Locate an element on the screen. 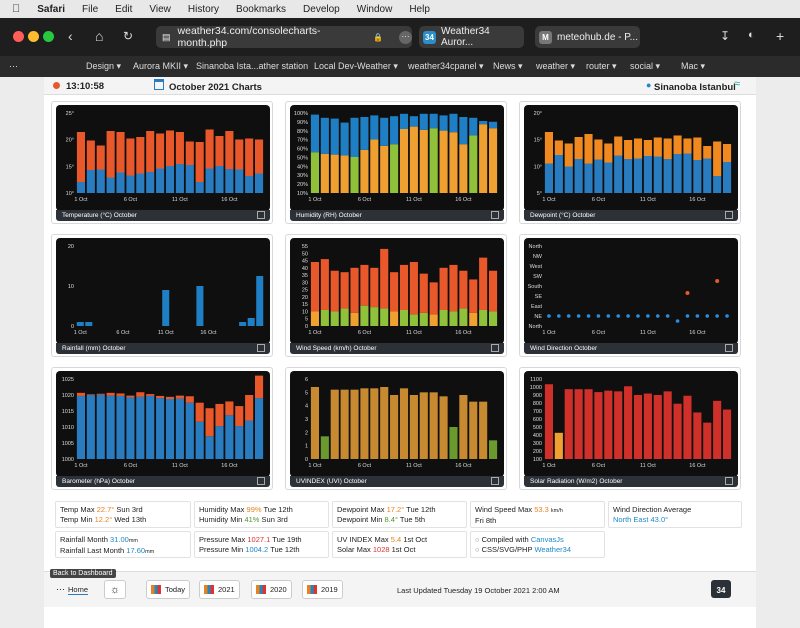 The height and width of the screenshot is (628, 800). bookmark-aurora: Aurora MKII ▾ is located at coordinates (161, 66).